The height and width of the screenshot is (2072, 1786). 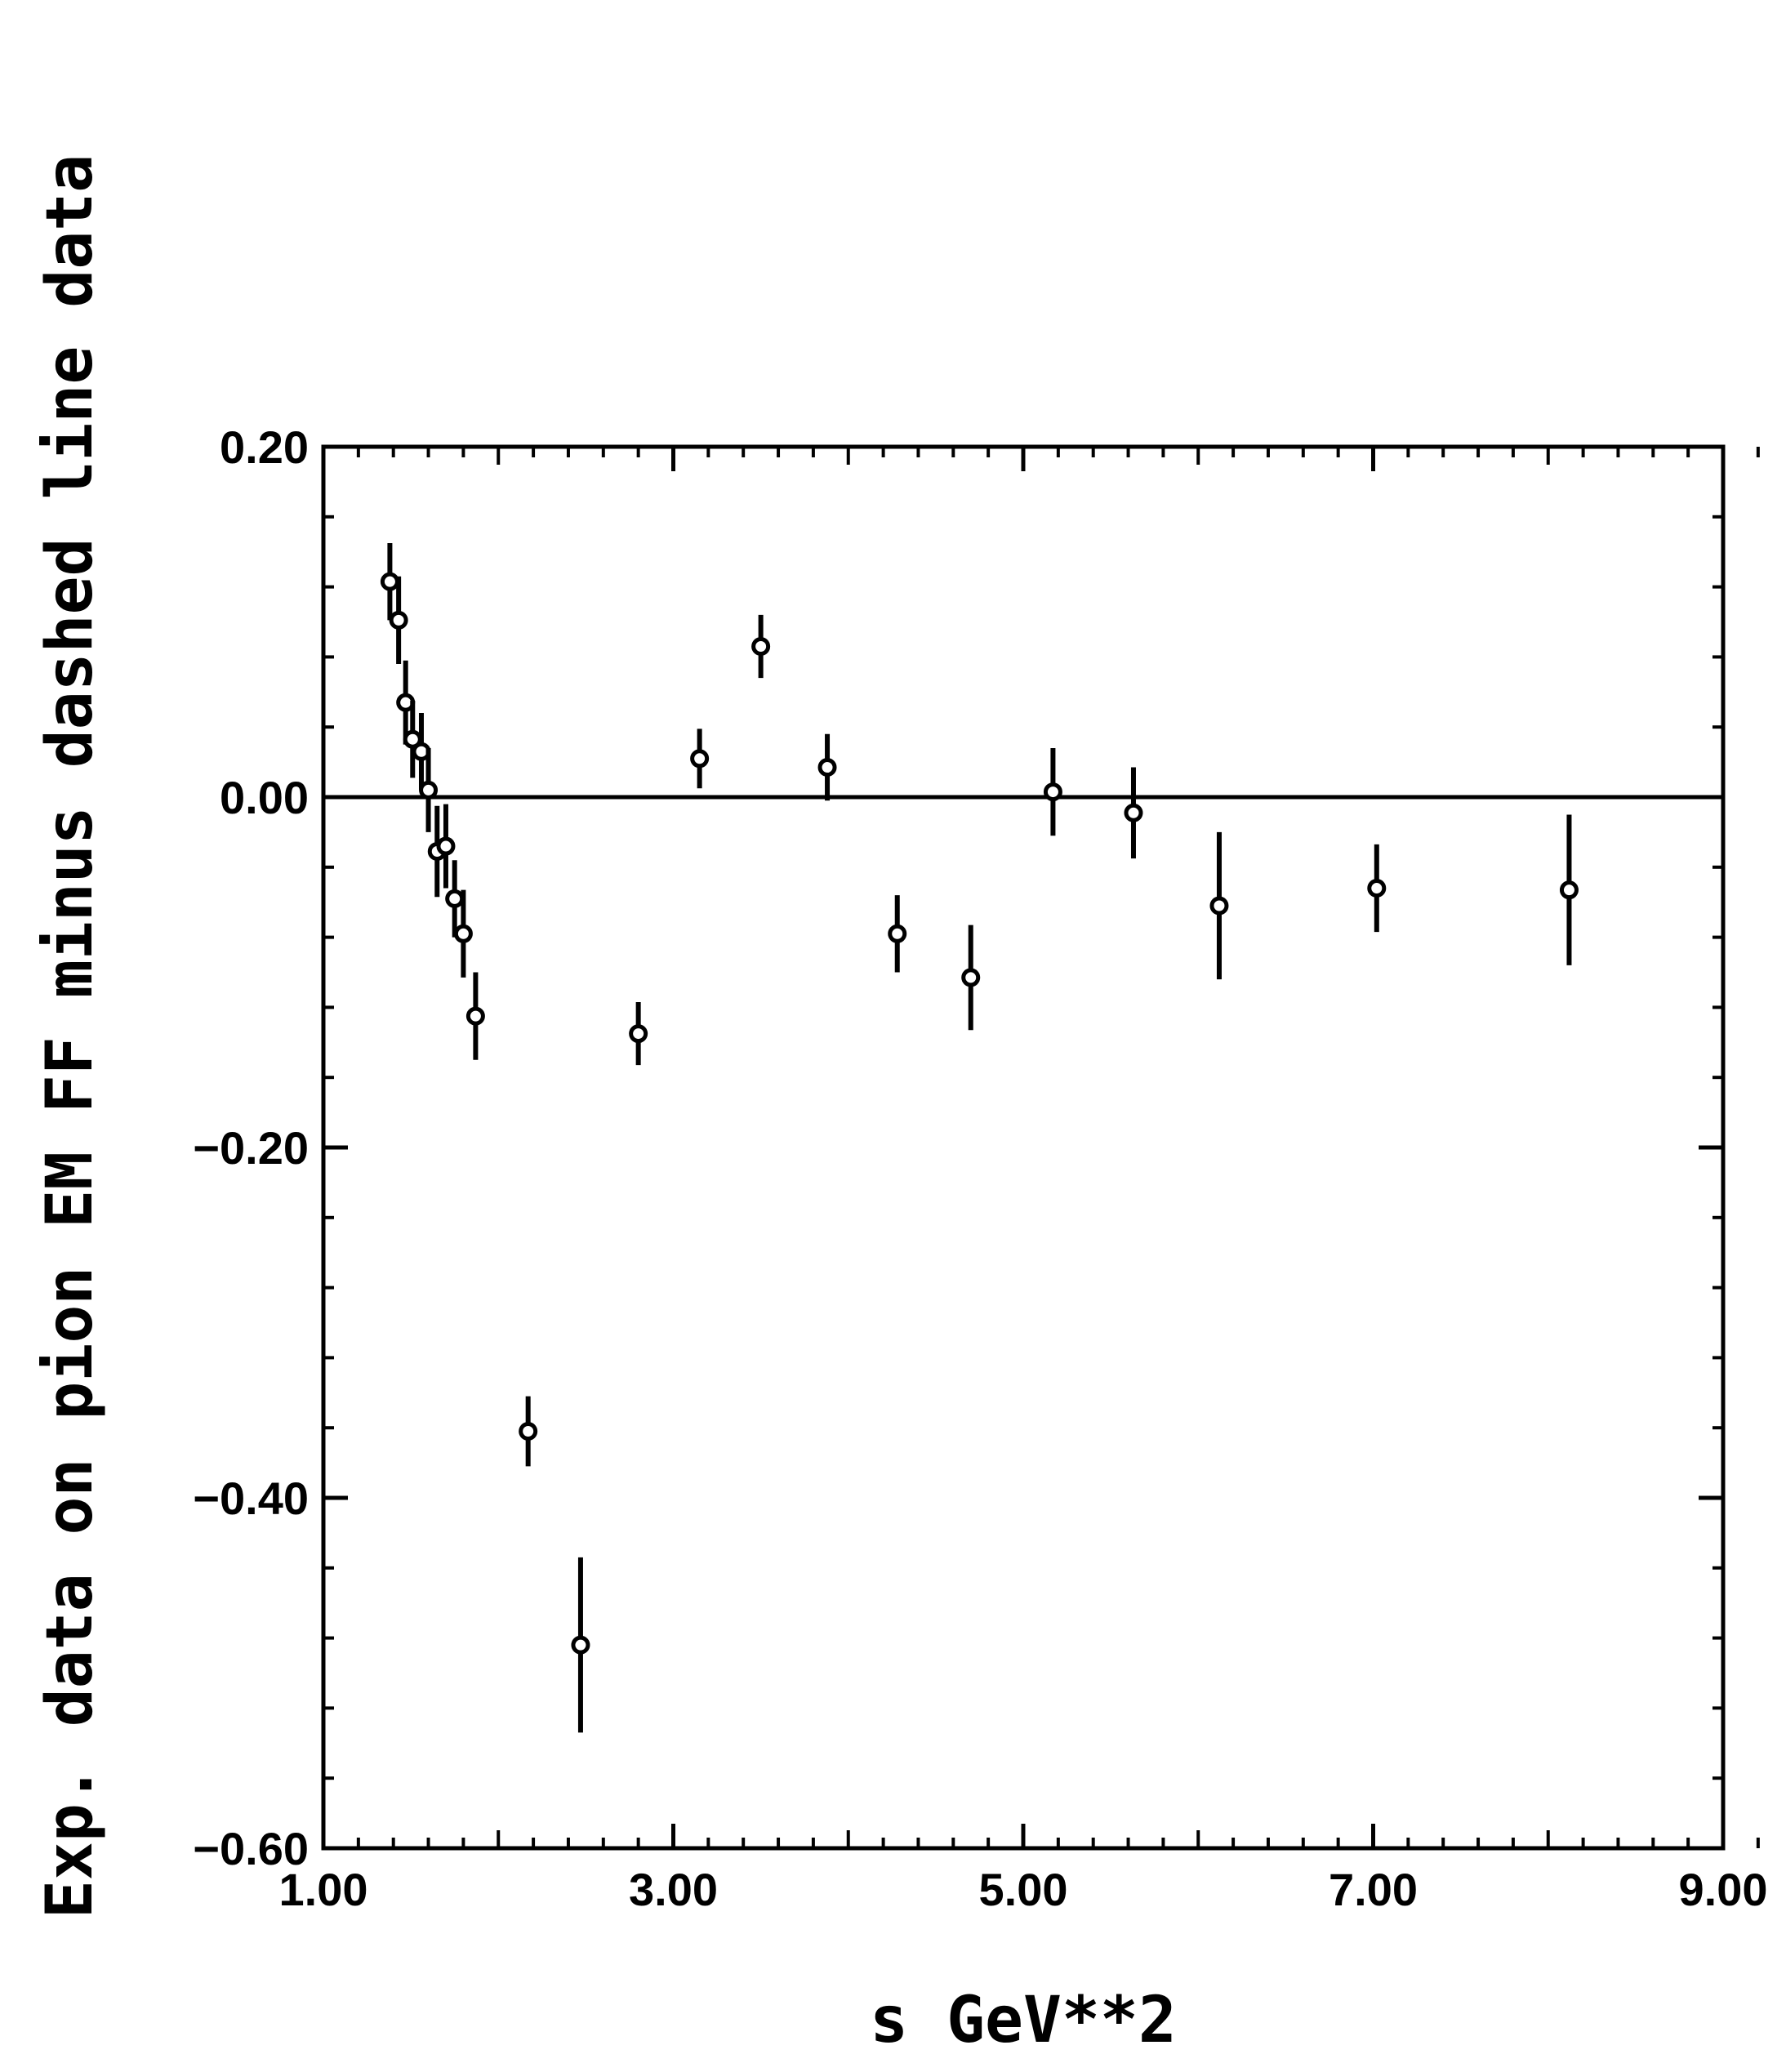 What do you see at coordinates (1024, 2021) in the screenshot?
I see `x-axis-title: s GeV**2` at bounding box center [1024, 2021].